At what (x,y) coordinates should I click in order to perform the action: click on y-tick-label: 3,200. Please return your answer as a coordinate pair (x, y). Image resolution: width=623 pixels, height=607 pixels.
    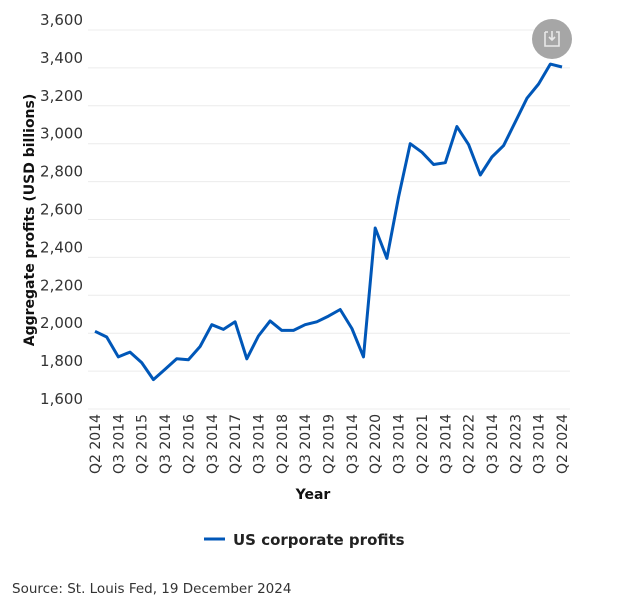
    Looking at the image, I should click on (61, 96).